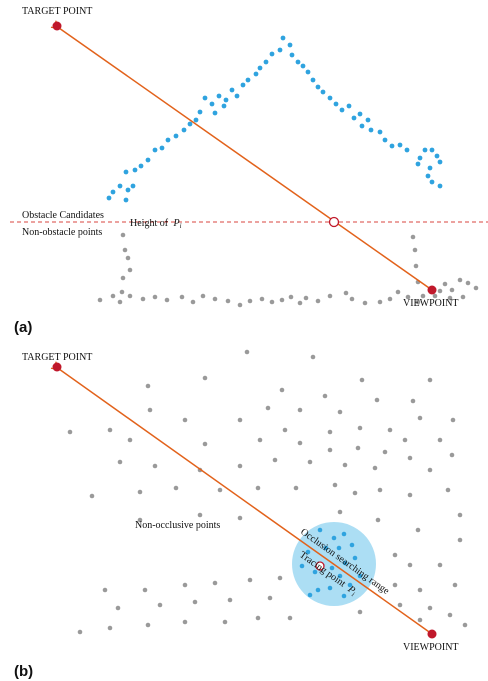 This screenshot has height=681, width=488. What do you see at coordinates (23, 327) in the screenshot?
I see `panel-a-label: (a)` at bounding box center [23, 327].